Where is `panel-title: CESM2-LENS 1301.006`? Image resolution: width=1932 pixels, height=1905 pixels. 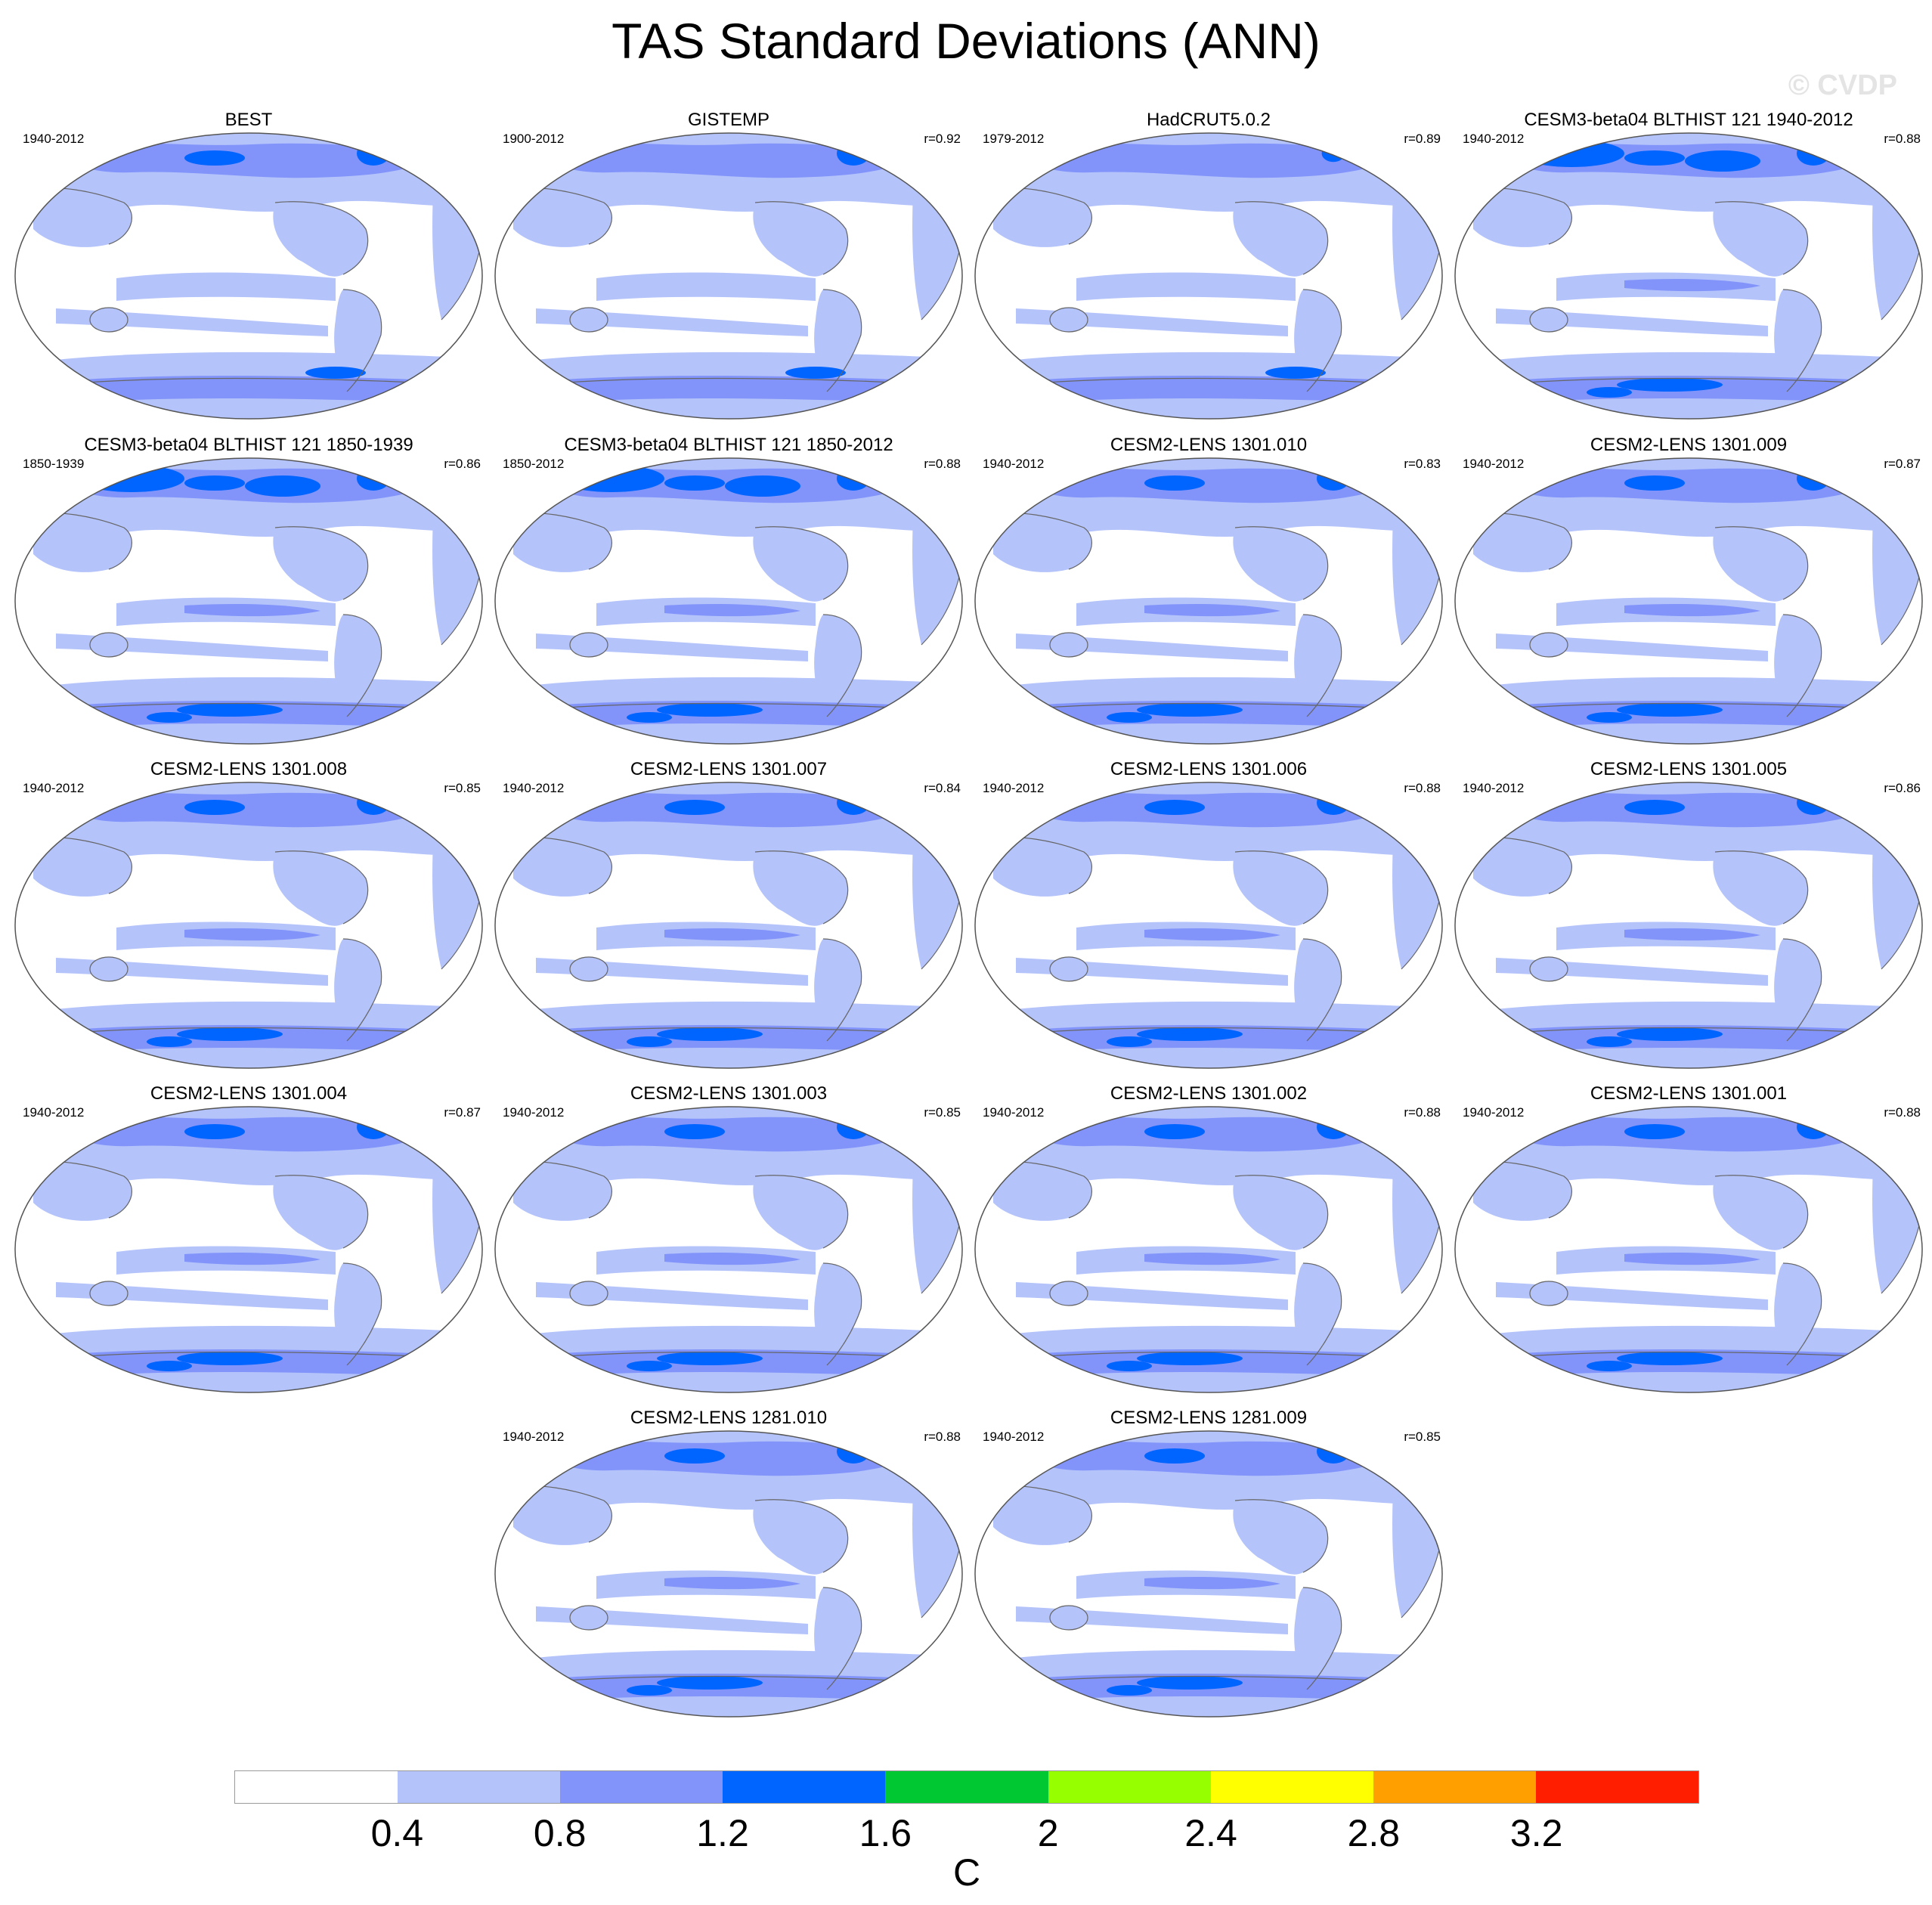 panel-title: CESM2-LENS 1301.006 is located at coordinates (1209, 769).